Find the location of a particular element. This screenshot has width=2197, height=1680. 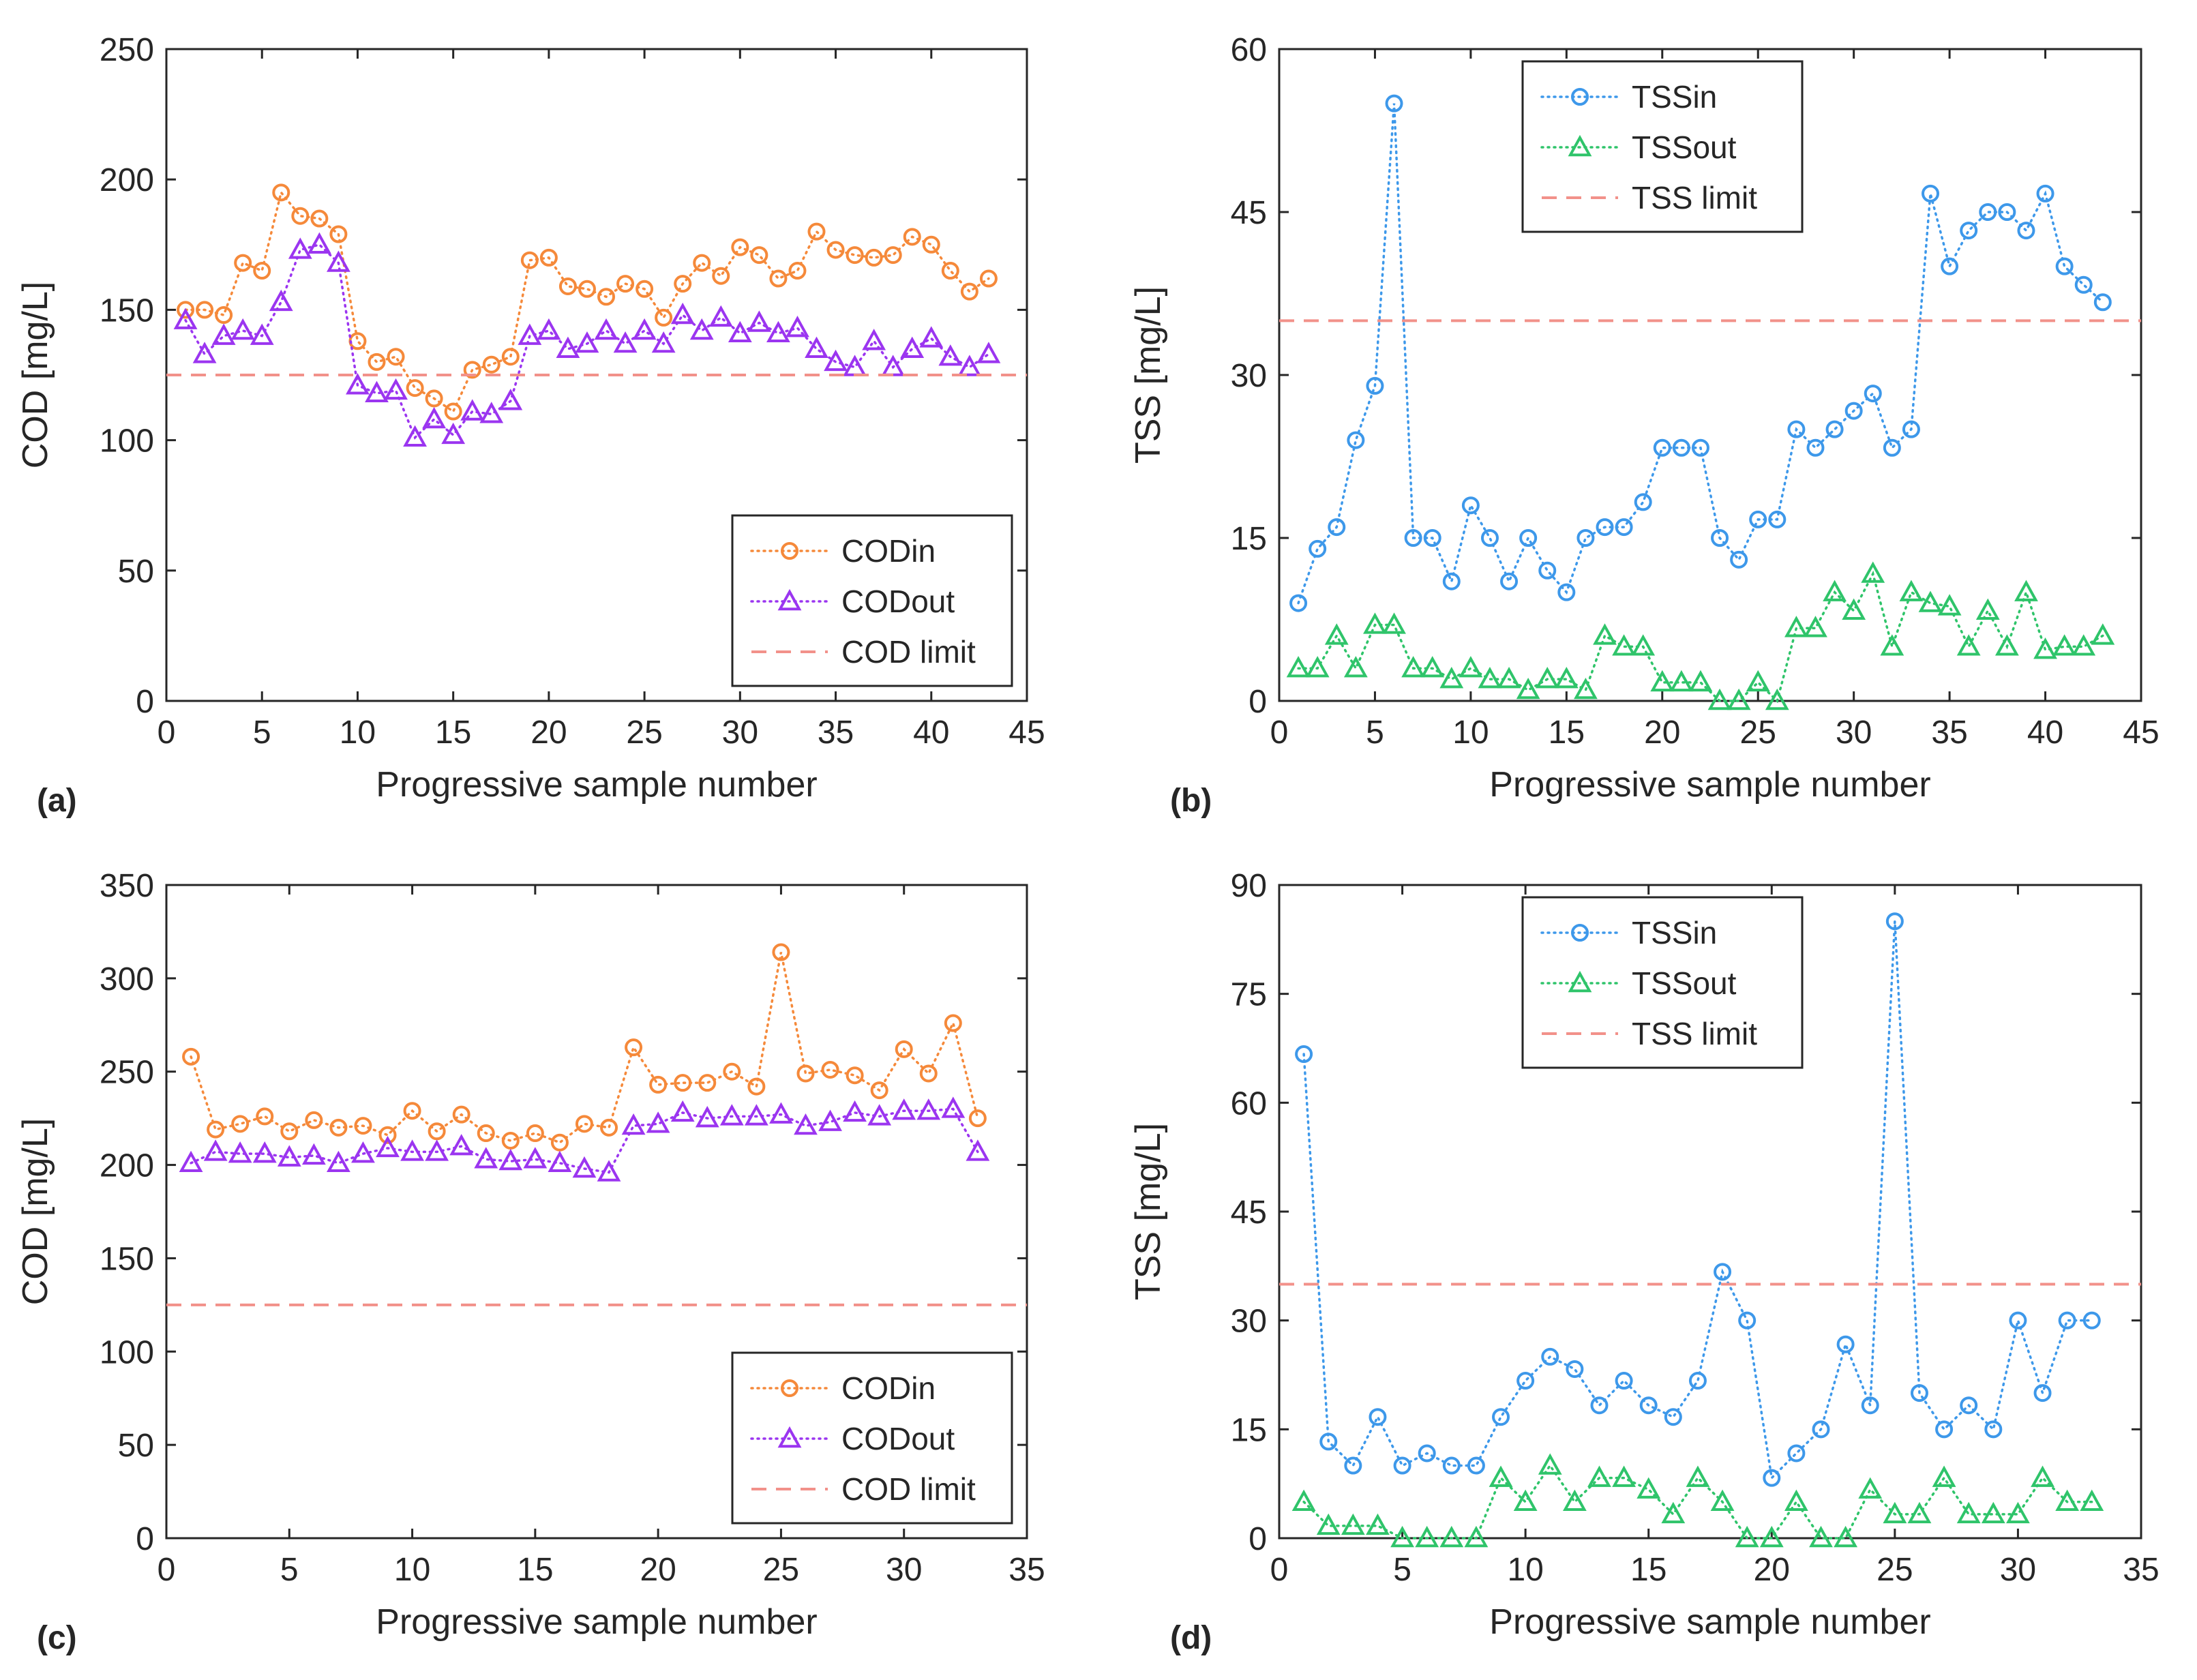

legend-box is located at coordinates (872, 600).